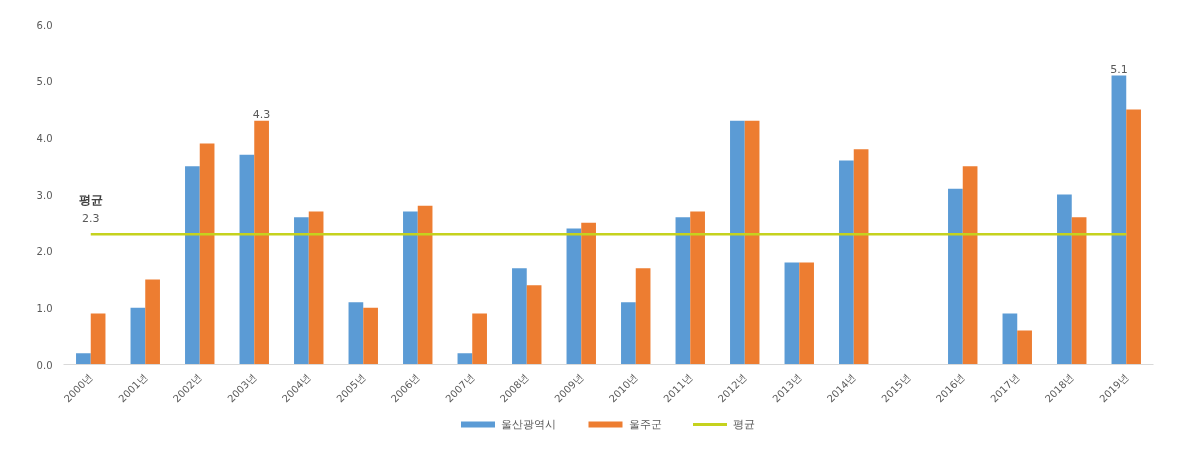 The width and height of the screenshot is (1184, 454). What do you see at coordinates (90, 200) in the screenshot?
I see `annotation: 평균` at bounding box center [90, 200].